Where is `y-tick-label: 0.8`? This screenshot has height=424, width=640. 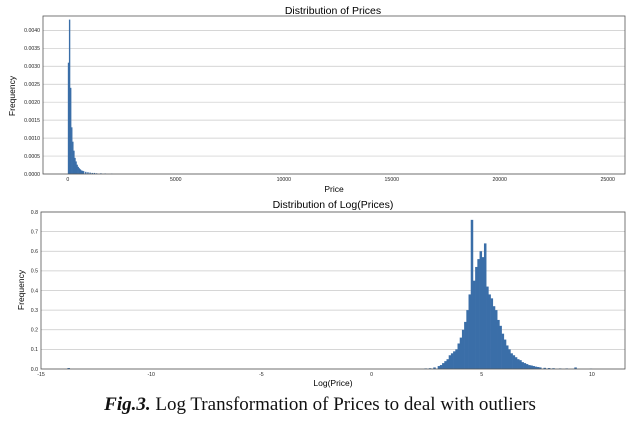
y-tick-label: 0.8 is located at coordinates (34, 213).